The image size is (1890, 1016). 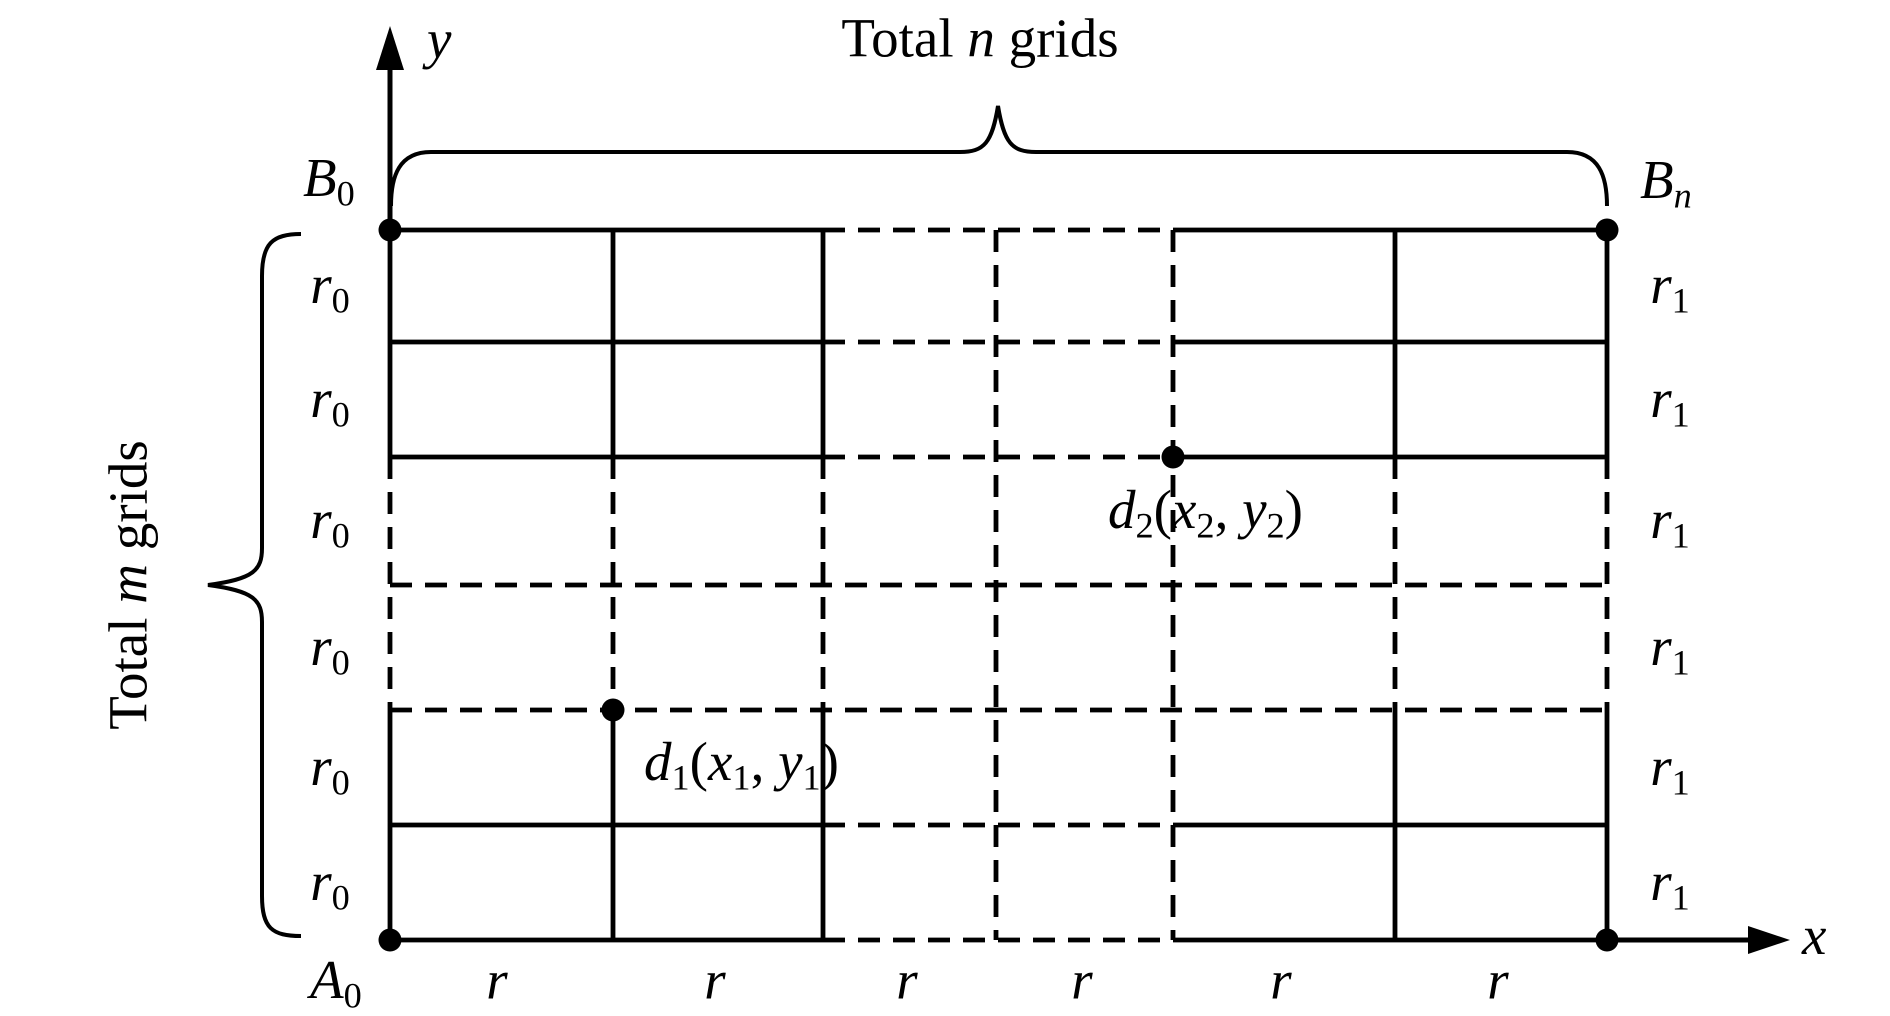 I want to click on label-d1-x-sub: 1, so click(x=741, y=777).